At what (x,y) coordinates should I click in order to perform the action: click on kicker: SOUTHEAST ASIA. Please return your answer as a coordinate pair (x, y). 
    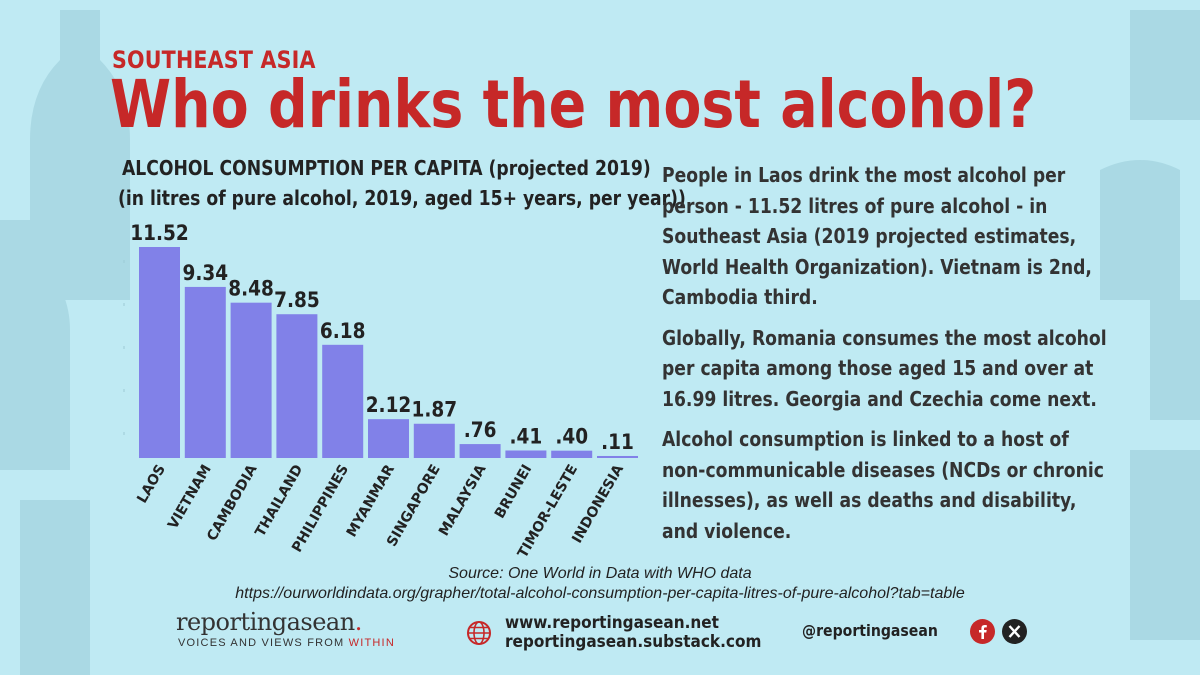
    Looking at the image, I should click on (214, 60).